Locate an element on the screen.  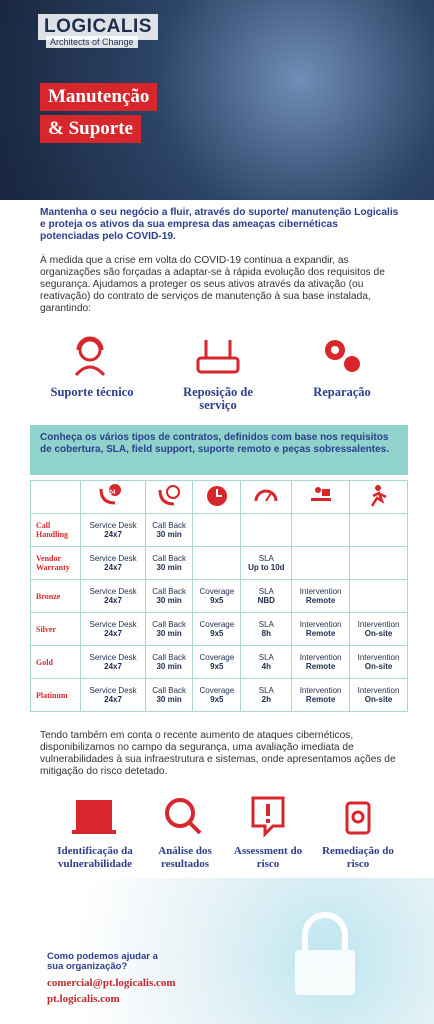
security-icons is located at coordinates (221, 817).